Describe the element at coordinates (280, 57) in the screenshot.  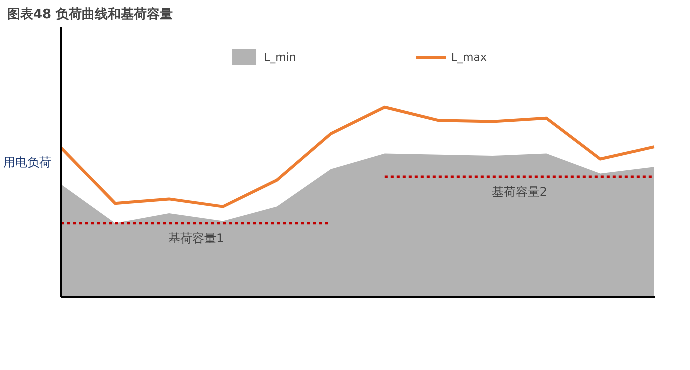
I see `legend-label: L_min` at that location.